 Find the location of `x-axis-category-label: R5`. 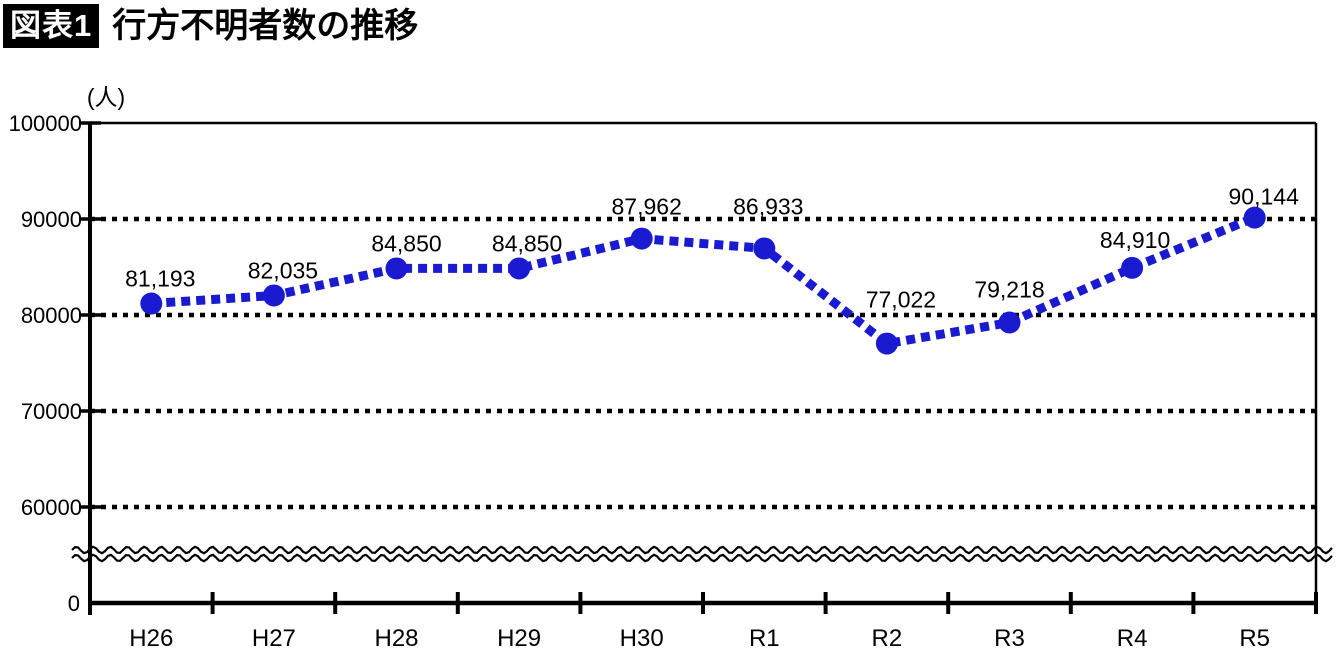

x-axis-category-label: R5 is located at coordinates (1254, 638).